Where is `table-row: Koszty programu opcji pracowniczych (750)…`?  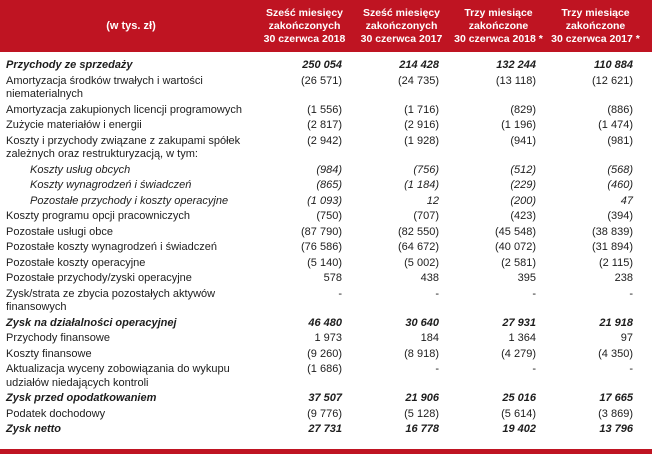
table-row: Koszty programu opcji pracowniczych (750)… is located at coordinates (326, 217).